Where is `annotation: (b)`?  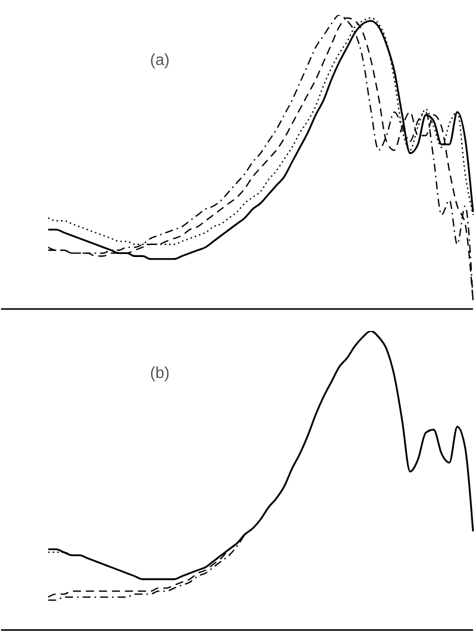 annotation: (b) is located at coordinates (160, 374).